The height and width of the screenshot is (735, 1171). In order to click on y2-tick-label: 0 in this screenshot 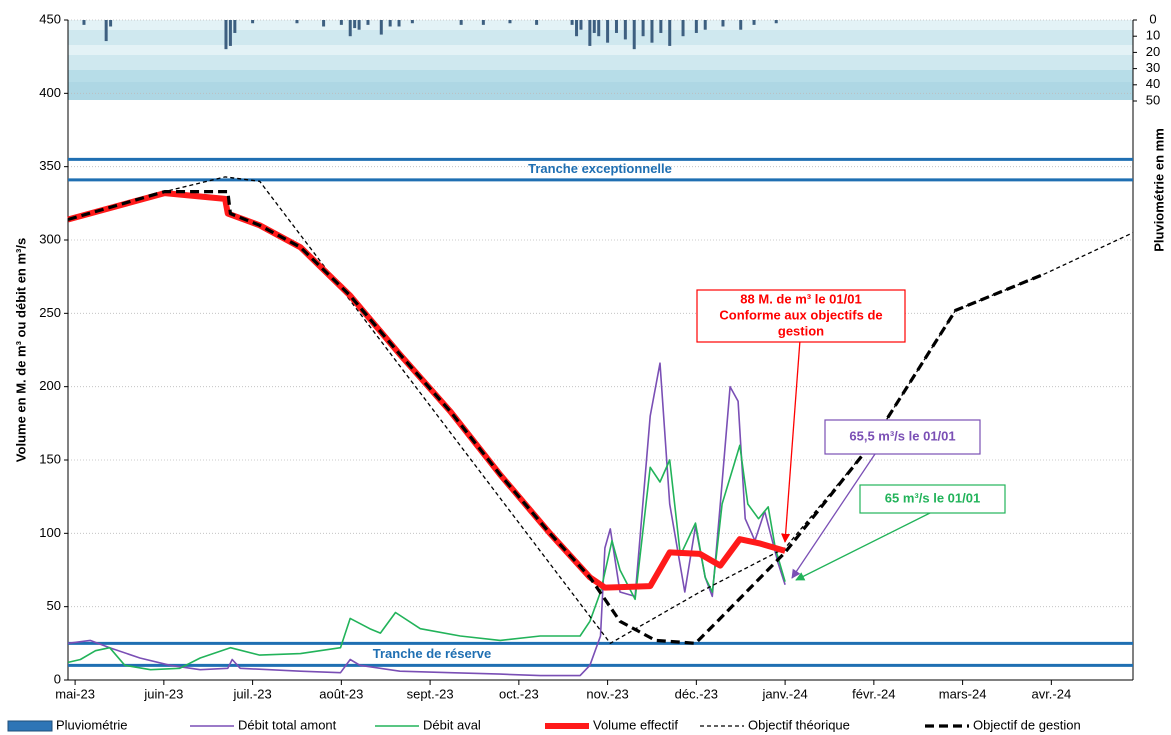, I will do `click(1152, 18)`.